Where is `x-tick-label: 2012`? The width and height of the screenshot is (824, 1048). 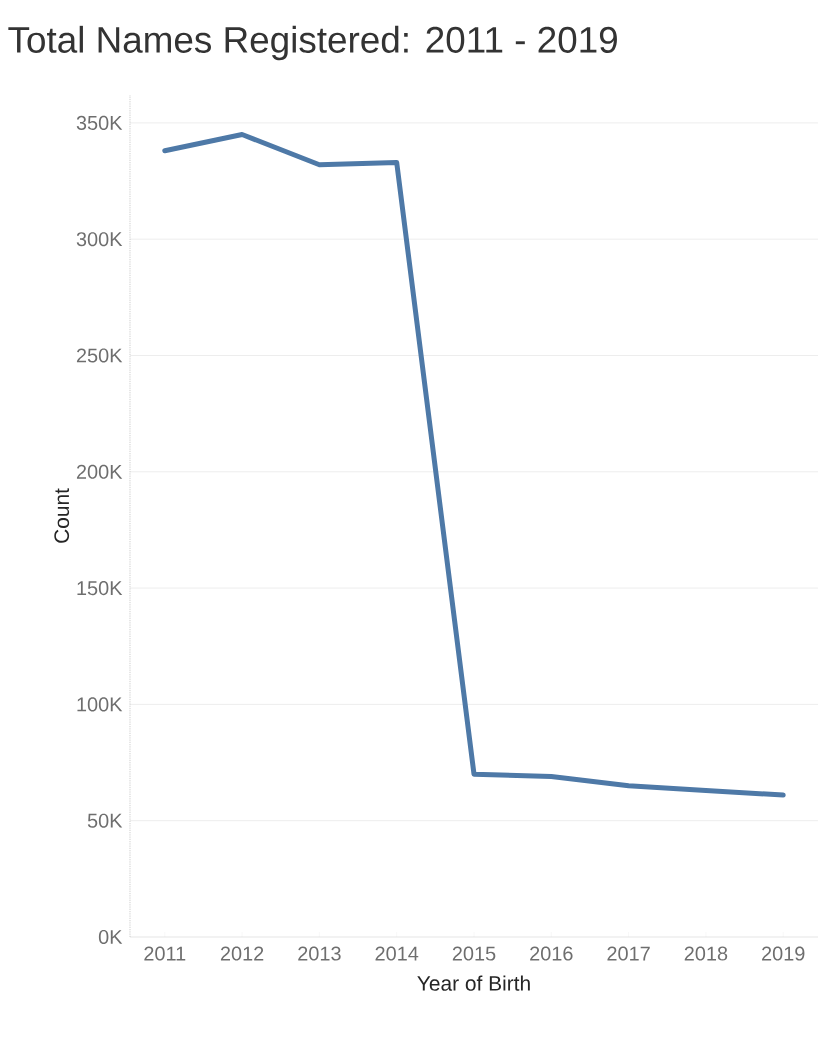
x-tick-label: 2012 is located at coordinates (242, 953).